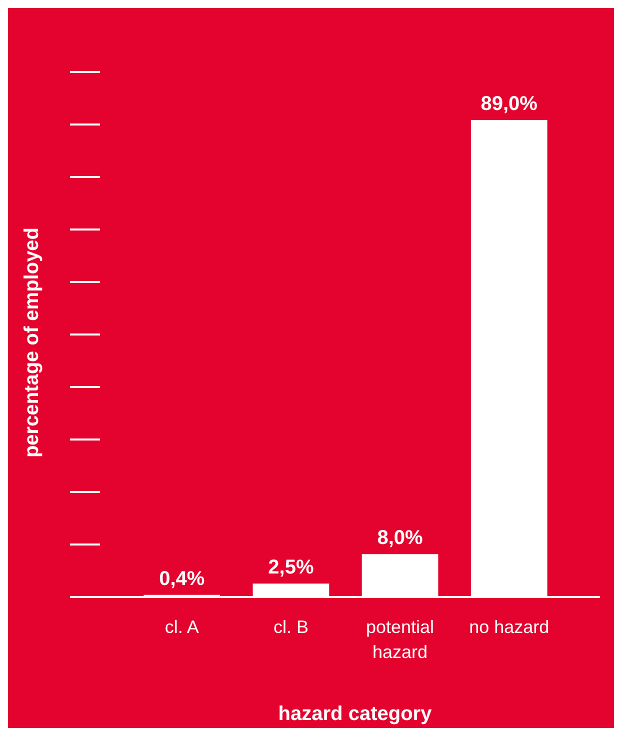 The width and height of the screenshot is (622, 731). Describe the element at coordinates (182, 579) in the screenshot. I see `data-label: 0,4%` at that location.